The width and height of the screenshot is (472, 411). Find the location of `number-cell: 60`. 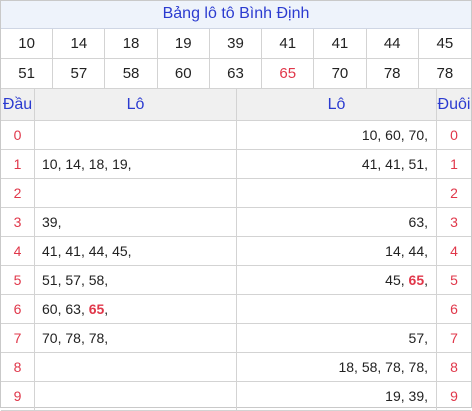

number-cell: 60 is located at coordinates (183, 74).